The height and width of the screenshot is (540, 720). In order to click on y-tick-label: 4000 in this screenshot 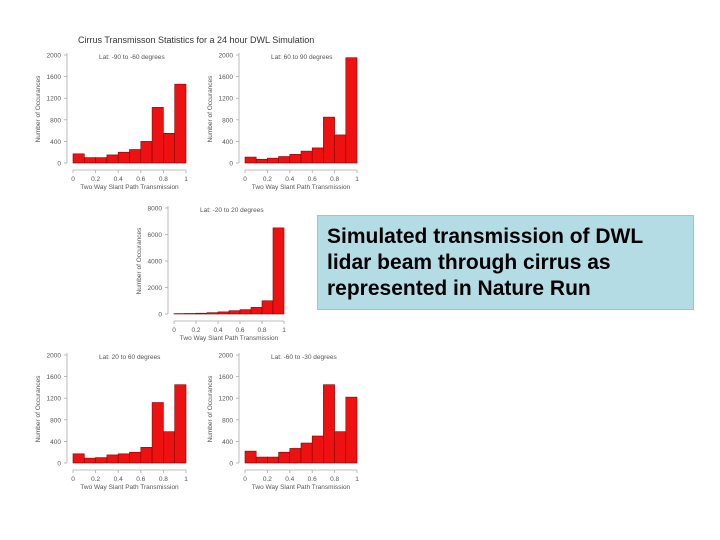, I will do `click(155, 262)`.